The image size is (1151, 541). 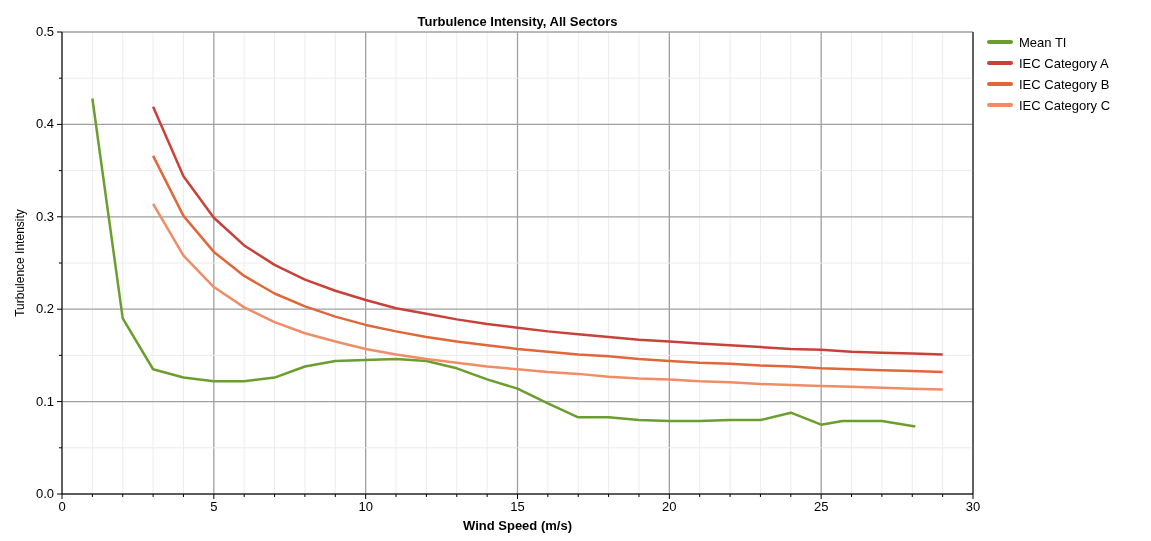 What do you see at coordinates (365, 506) in the screenshot?
I see `x-tick-label: 10` at bounding box center [365, 506].